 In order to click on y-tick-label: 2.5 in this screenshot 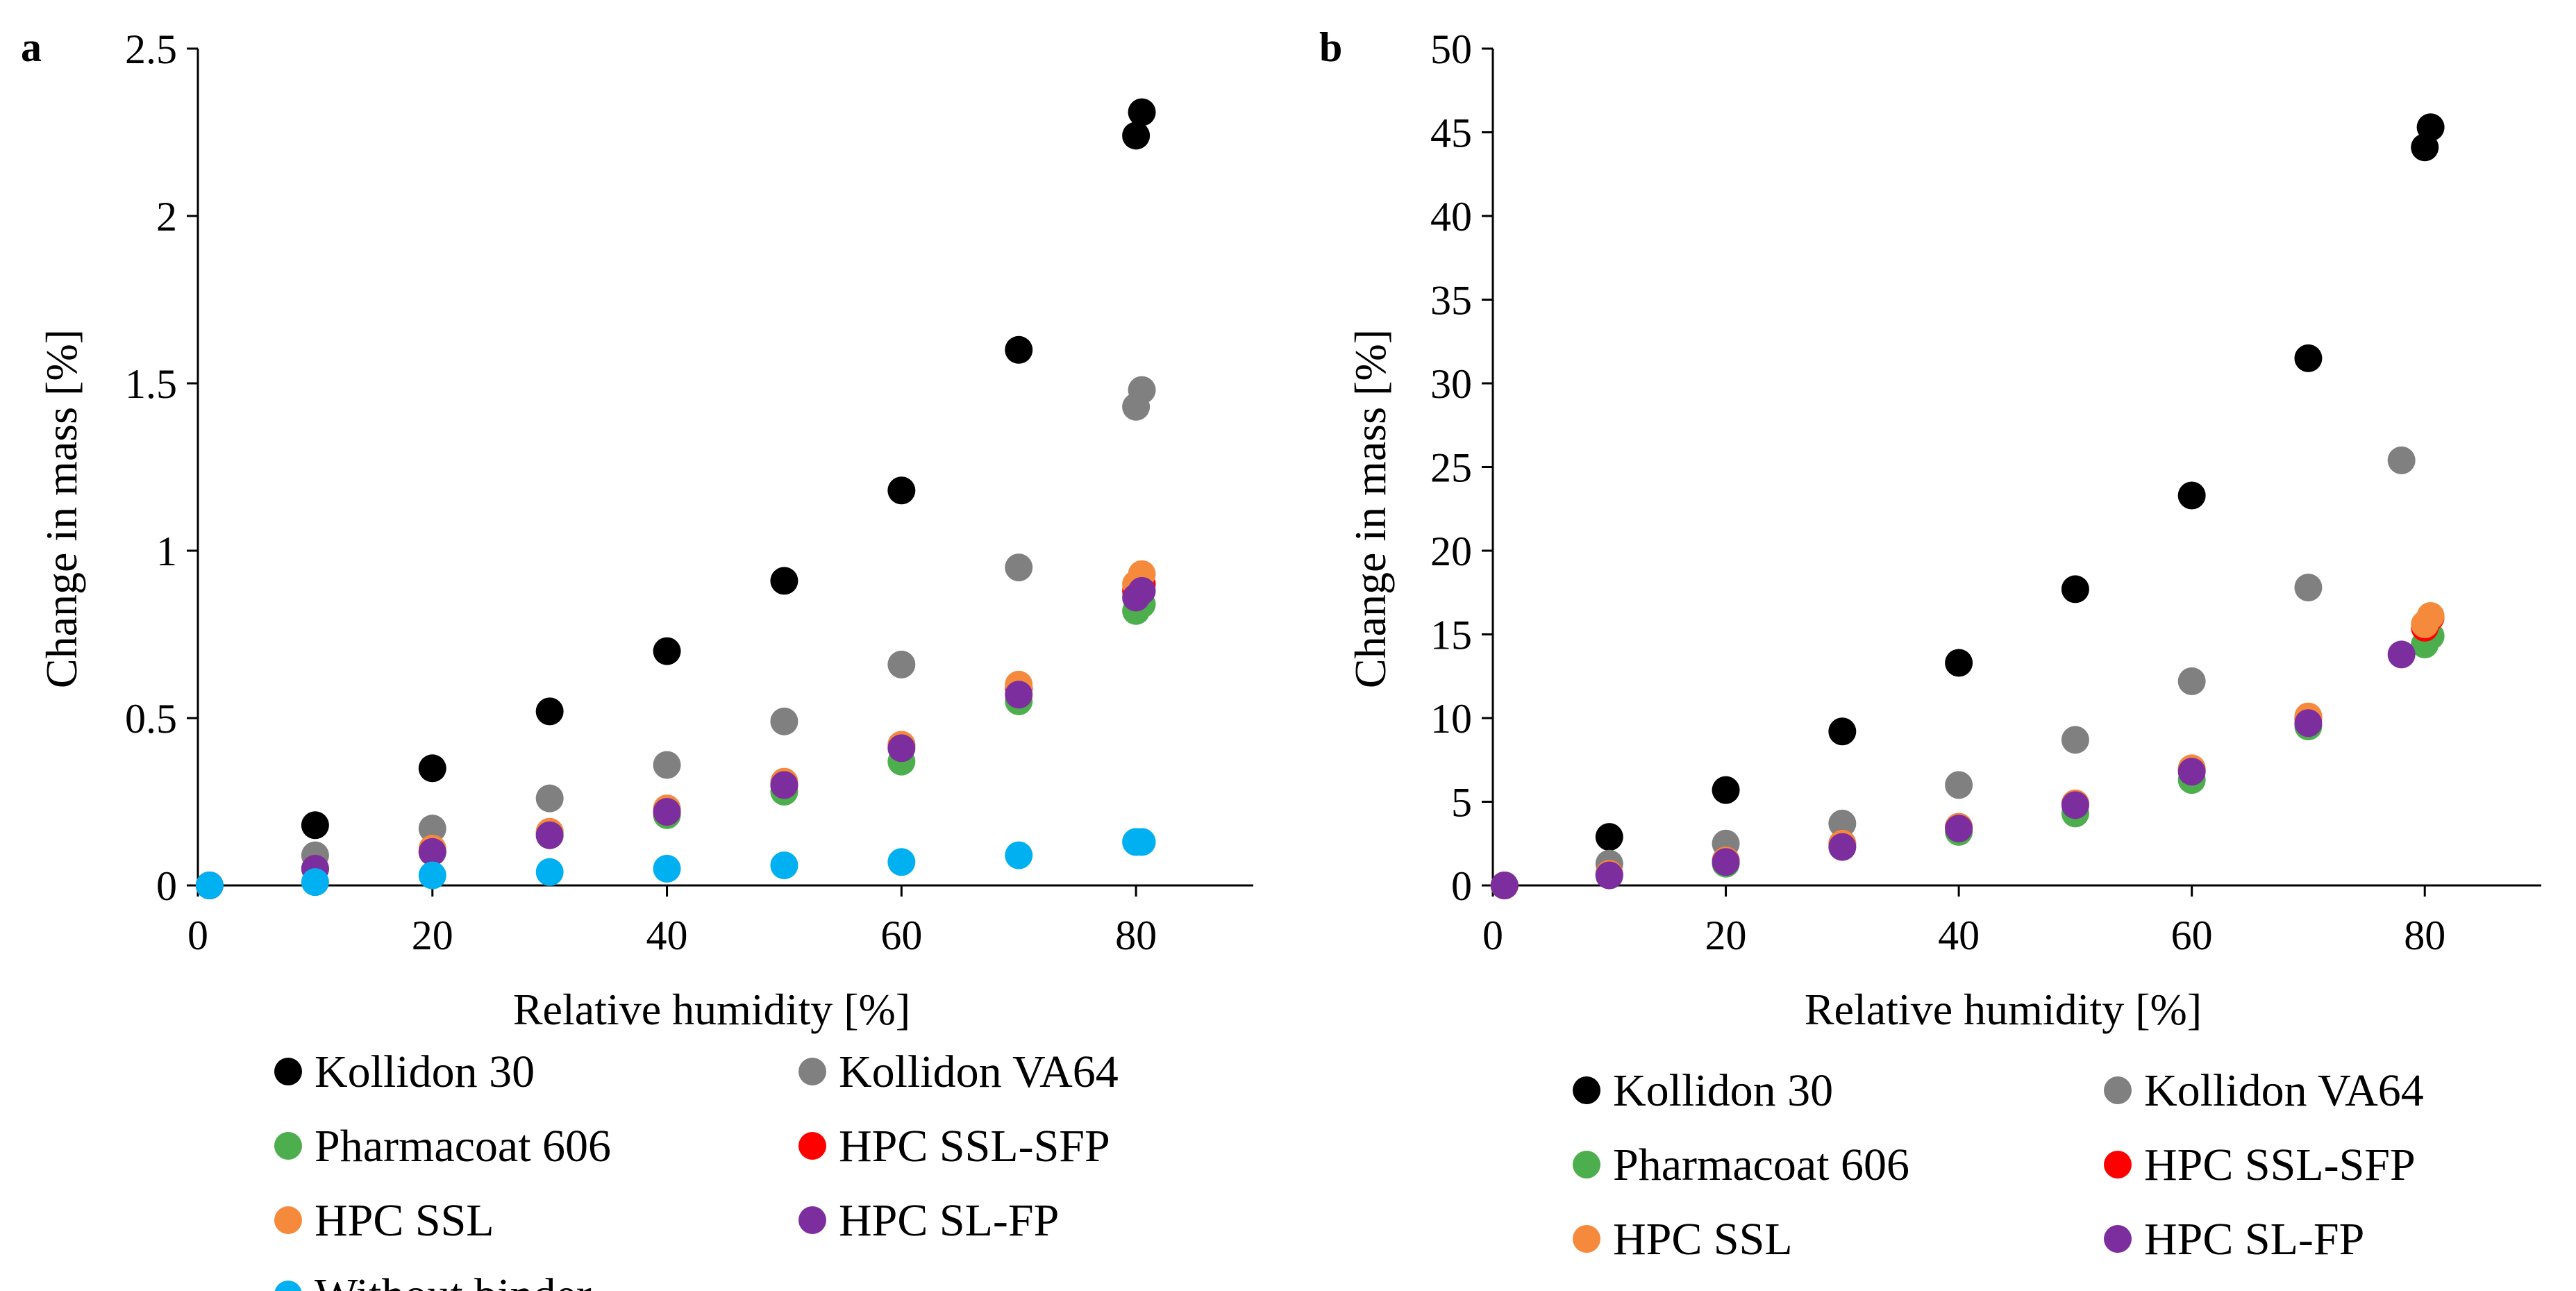, I will do `click(151, 49)`.